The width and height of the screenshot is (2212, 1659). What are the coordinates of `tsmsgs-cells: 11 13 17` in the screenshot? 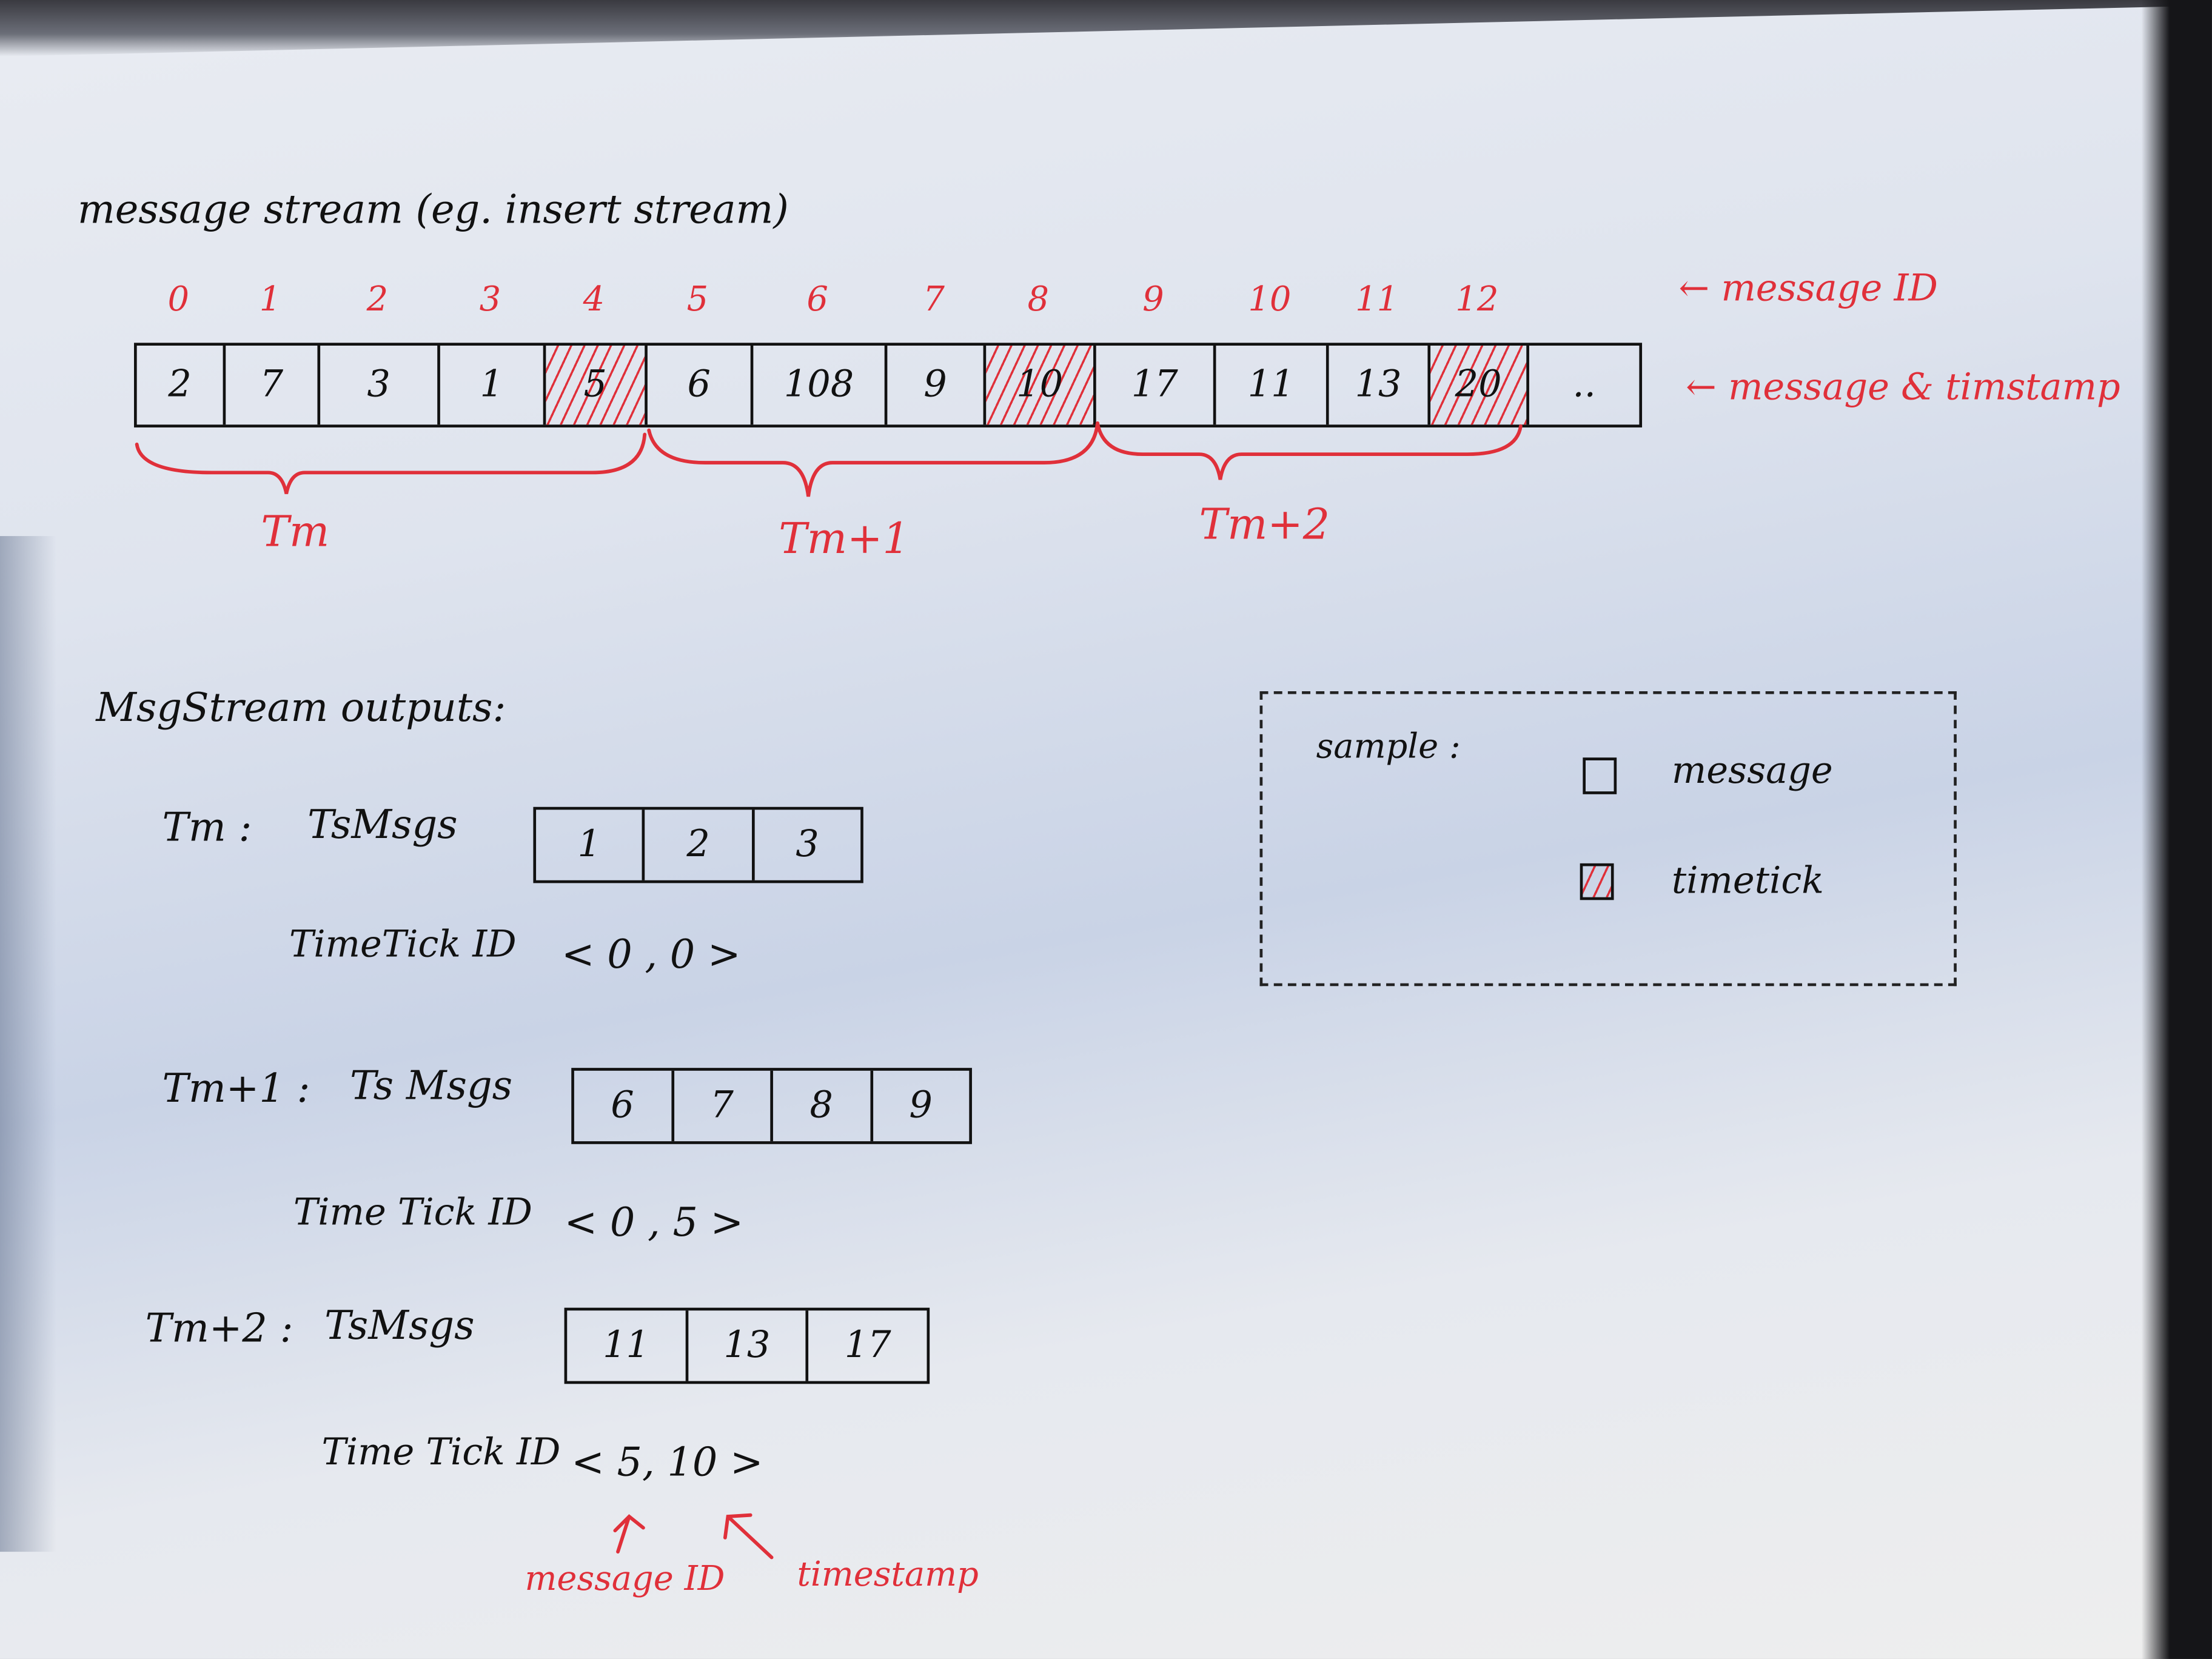 It's located at (747, 1345).